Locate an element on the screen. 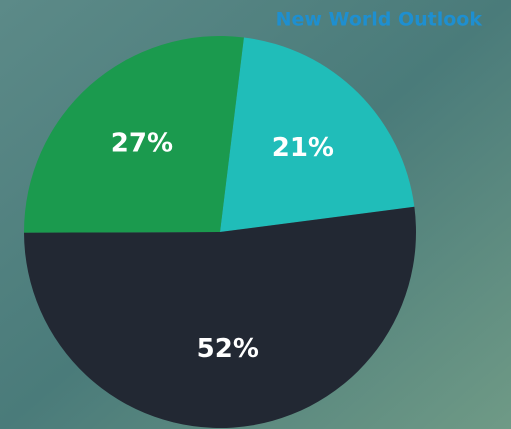 The width and height of the screenshot is (511, 429). slice-label: 21% is located at coordinates (303, 148).